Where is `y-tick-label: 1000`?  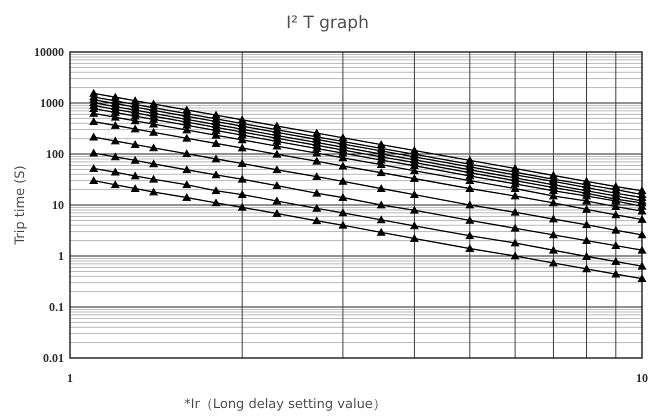
y-tick-label: 1000 is located at coordinates (52, 103).